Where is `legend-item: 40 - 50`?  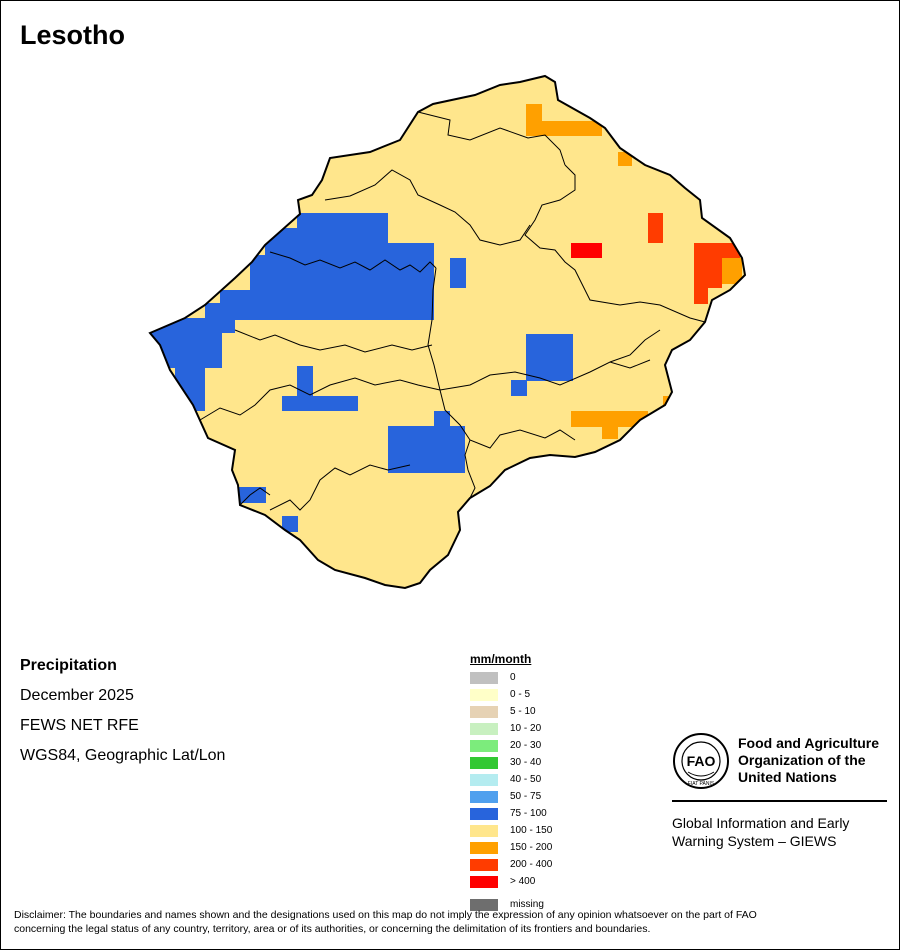
legend-item: 40 - 50 is located at coordinates (530, 780).